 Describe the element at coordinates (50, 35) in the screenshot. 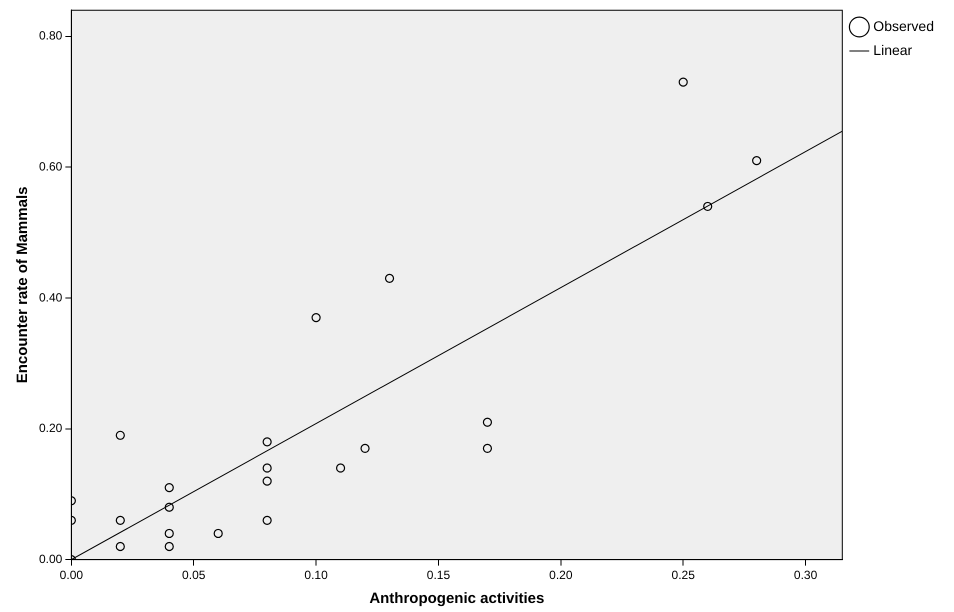

I see `y-tick-label: 0.80` at that location.